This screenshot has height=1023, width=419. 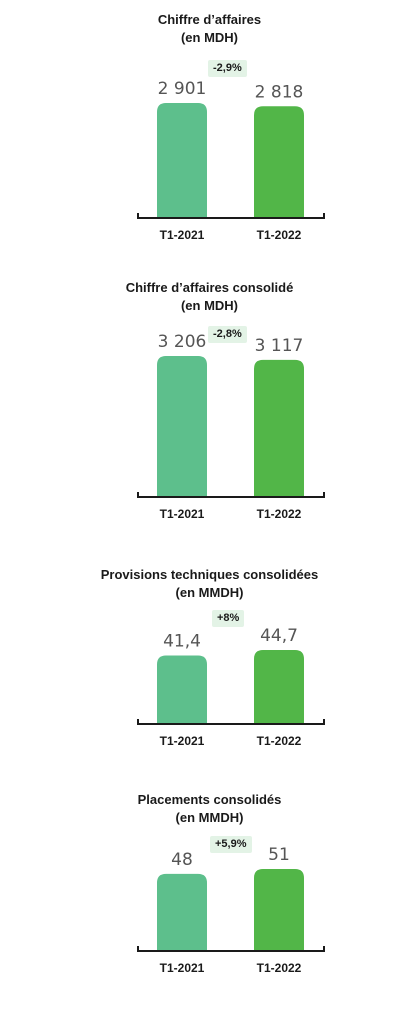 I want to click on chart-1-change-badge: -2,9%, so click(x=227, y=68).